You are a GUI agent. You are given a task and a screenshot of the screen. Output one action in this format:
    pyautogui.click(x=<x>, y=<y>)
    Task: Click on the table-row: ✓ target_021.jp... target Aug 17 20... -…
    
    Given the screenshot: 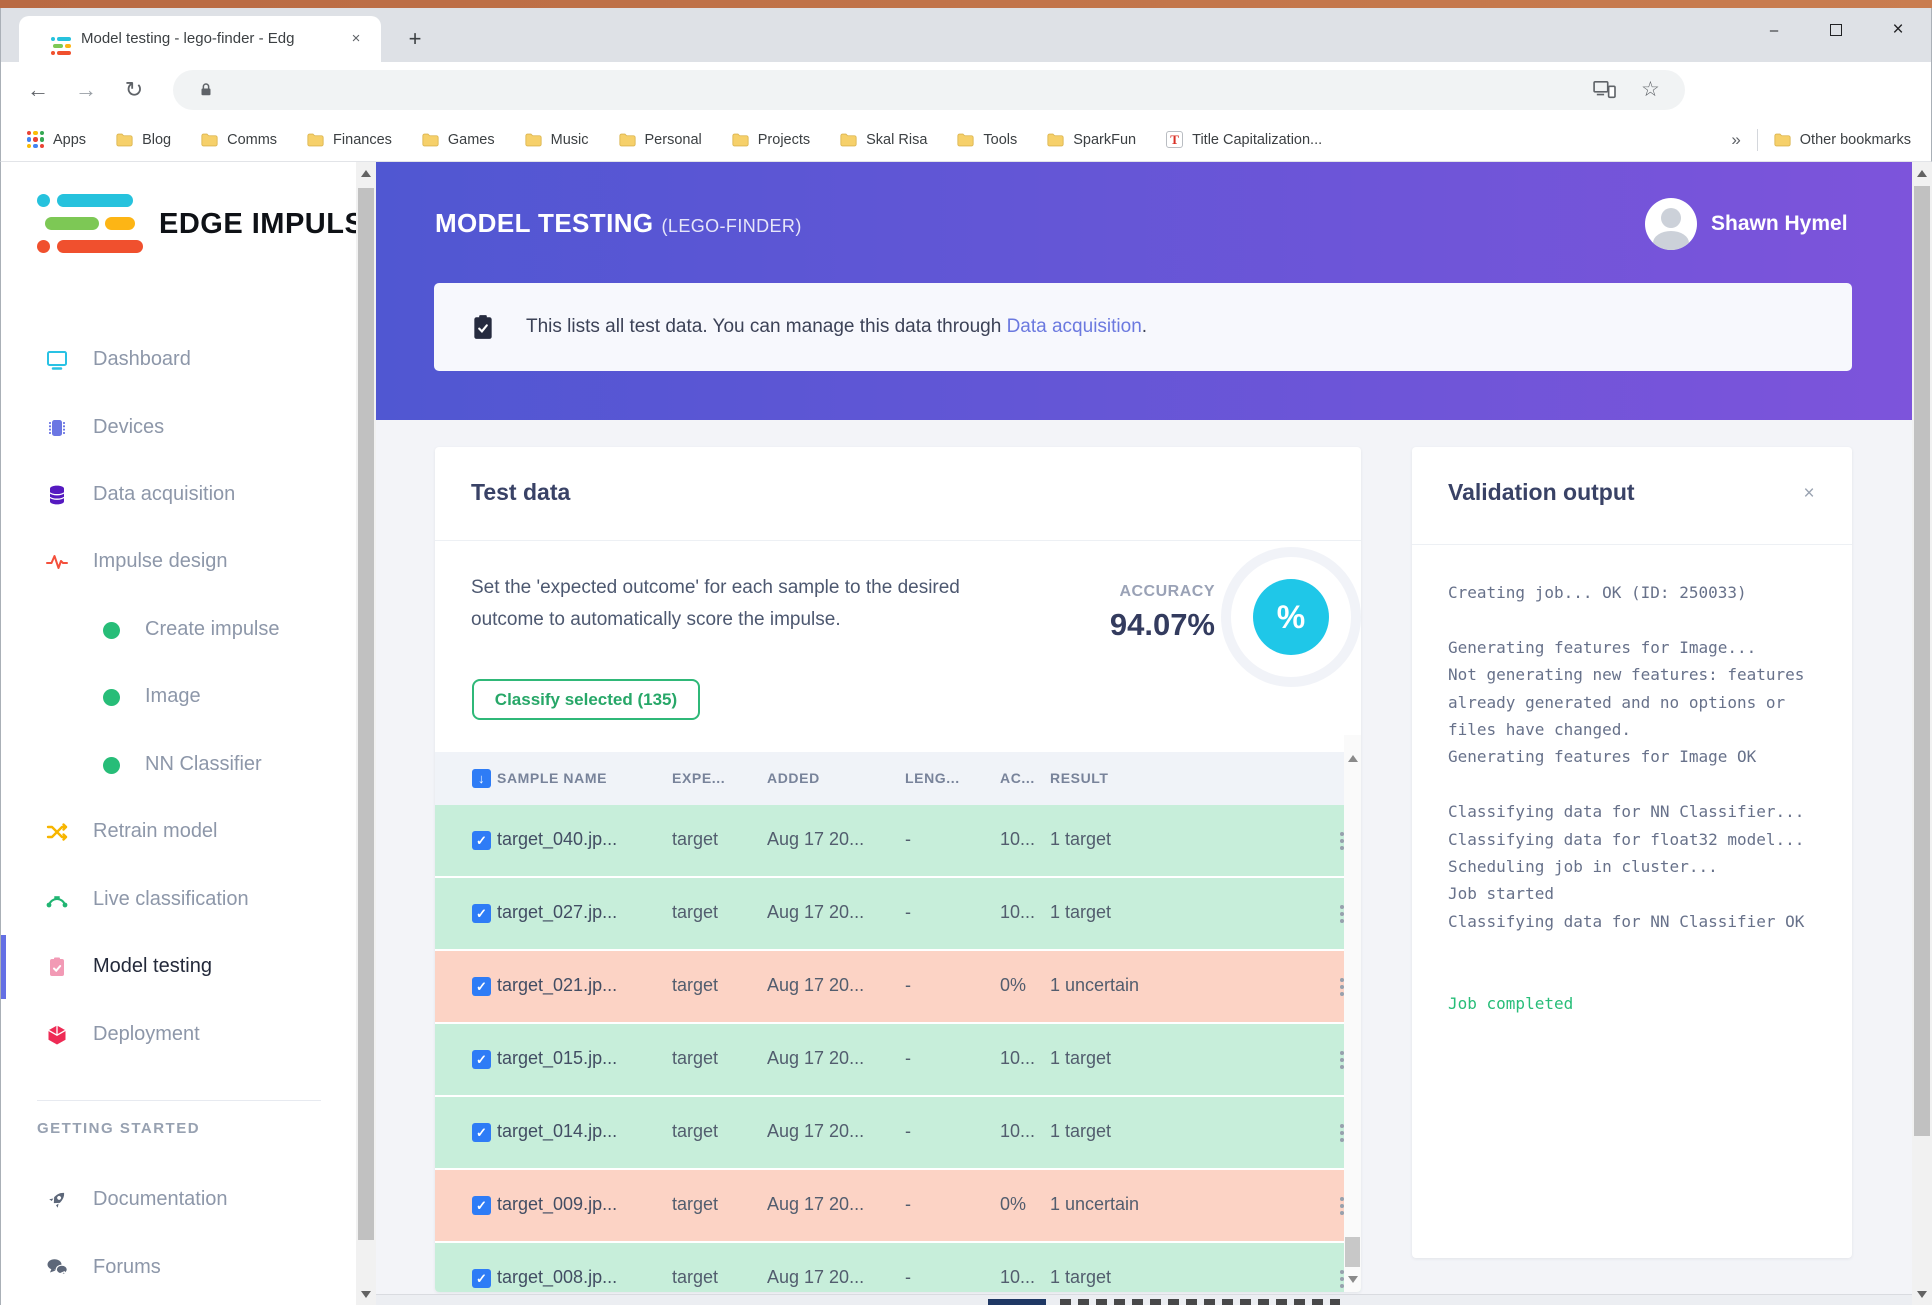 What is the action you would take?
    pyautogui.click(x=898, y=986)
    